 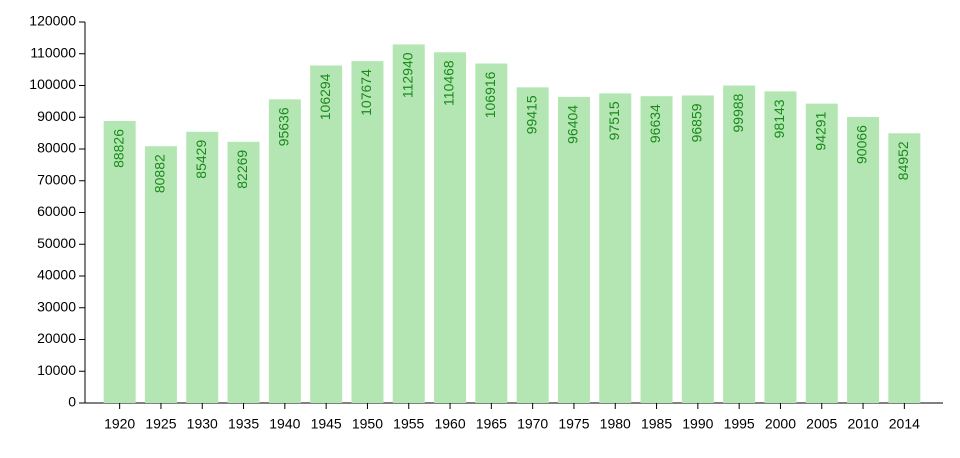 What do you see at coordinates (242, 169) in the screenshot?
I see `value-label: 82269` at bounding box center [242, 169].